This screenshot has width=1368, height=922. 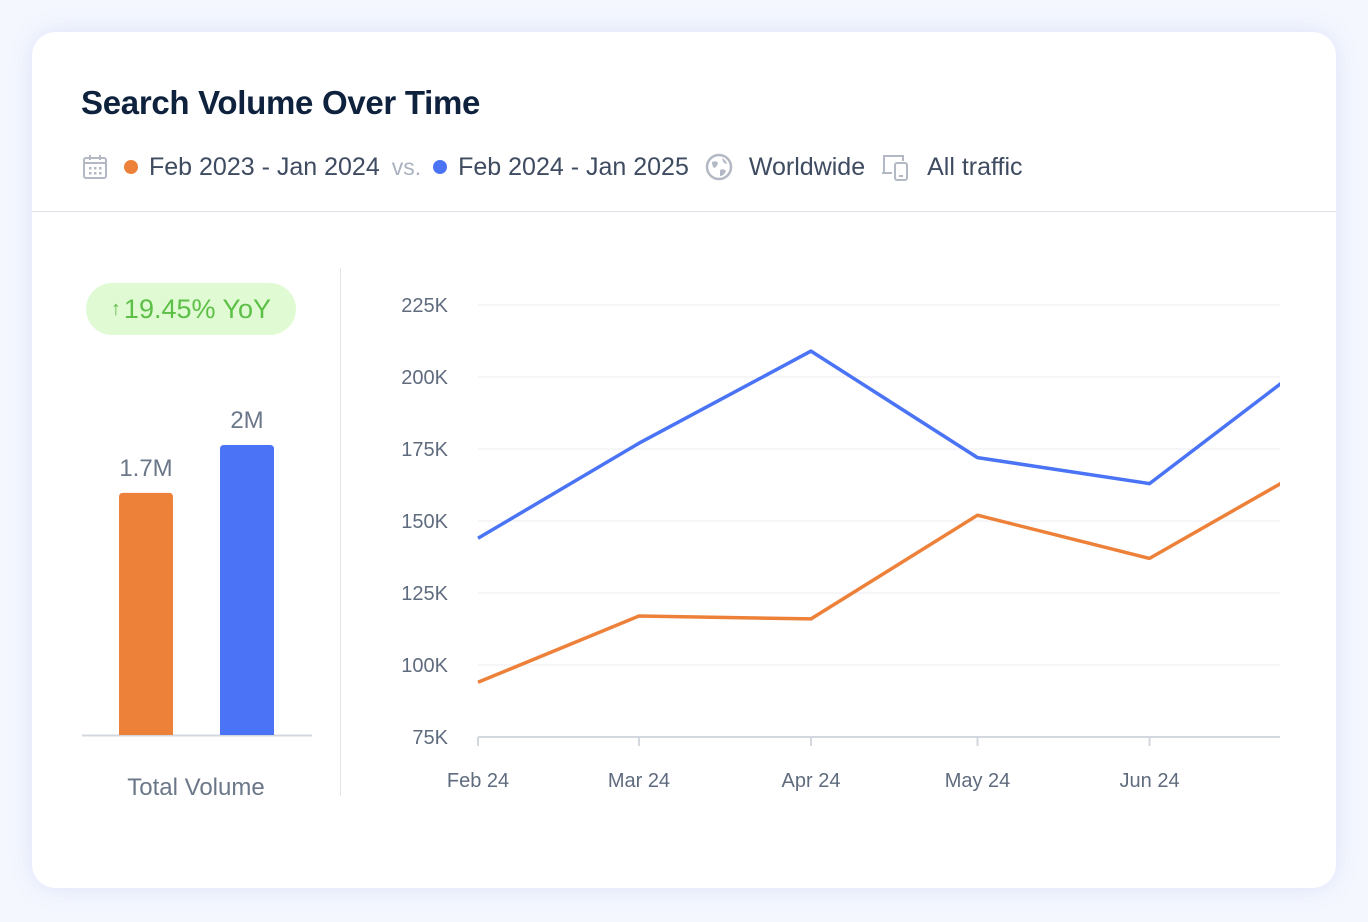 What do you see at coordinates (424, 450) in the screenshot?
I see `y-tick-label: 175K` at bounding box center [424, 450].